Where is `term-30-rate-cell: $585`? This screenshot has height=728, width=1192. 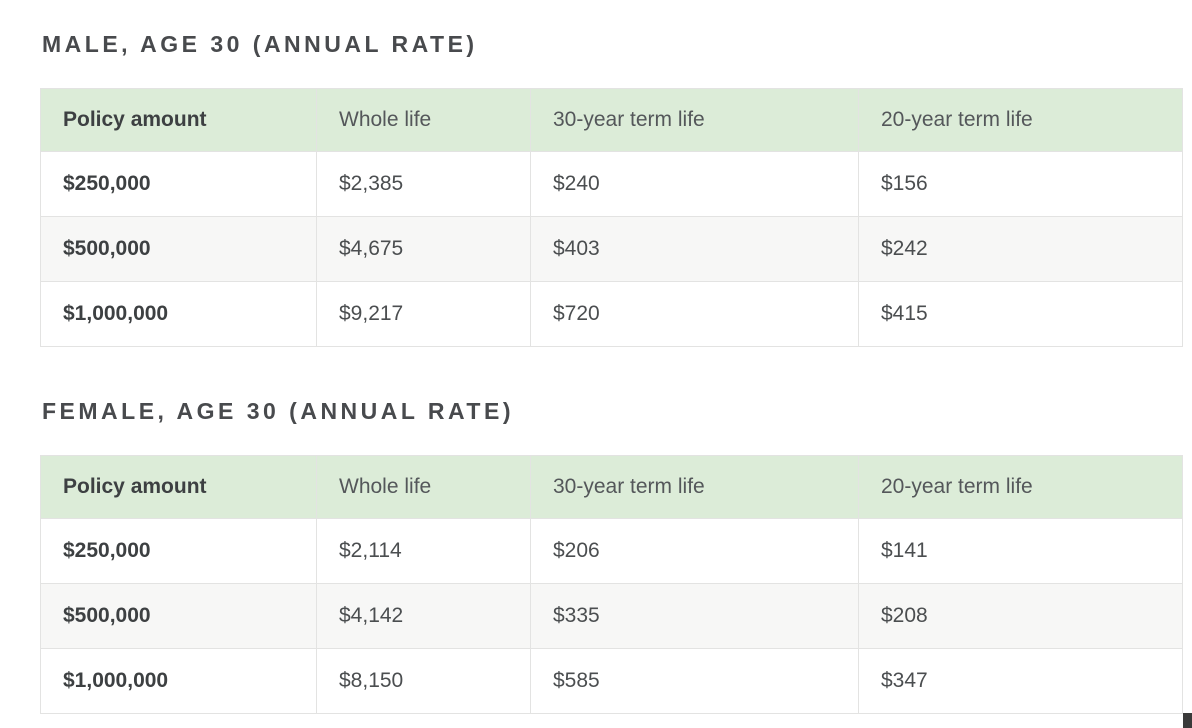 term-30-rate-cell: $585 is located at coordinates (694, 681).